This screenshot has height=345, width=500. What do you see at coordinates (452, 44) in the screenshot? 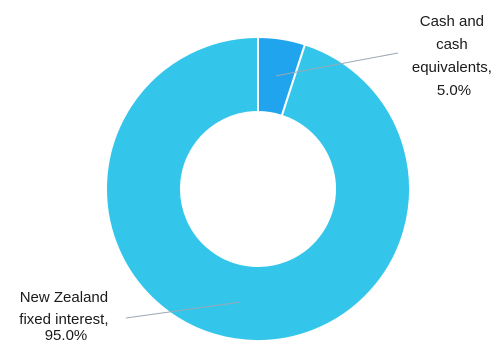
I see `slice-label-cash-line-2: cash` at bounding box center [452, 44].